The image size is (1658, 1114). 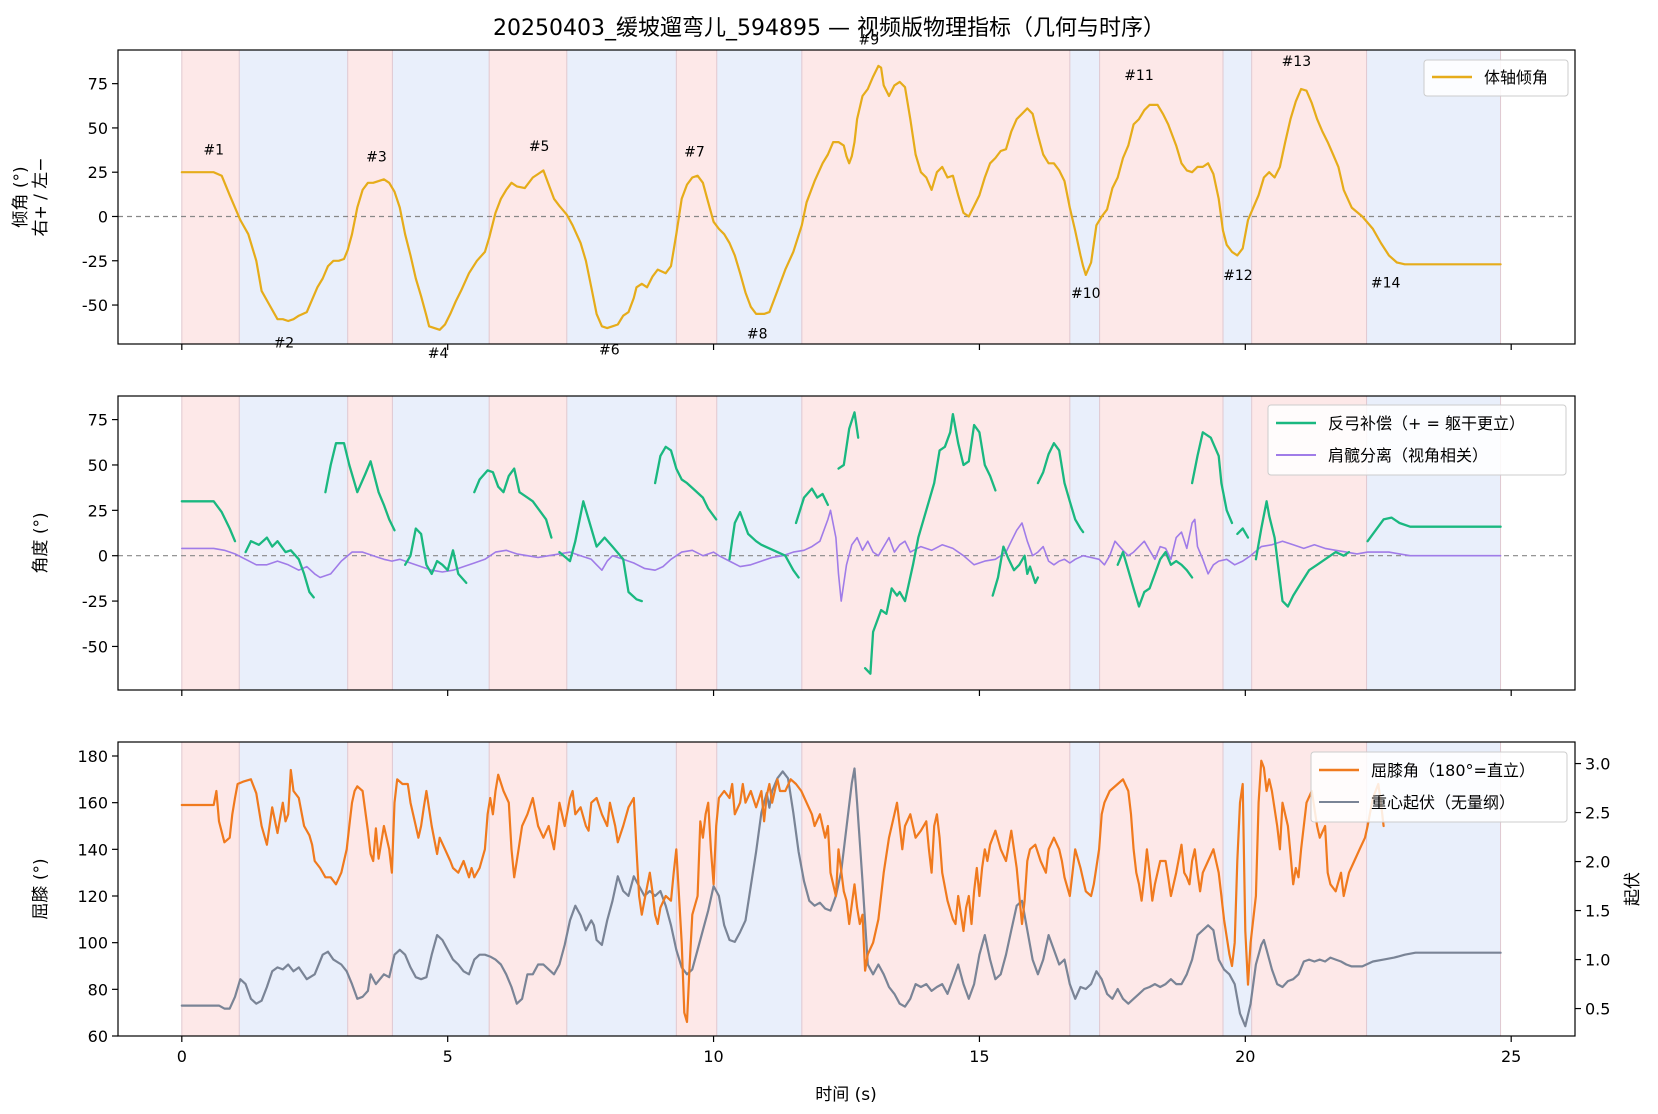 I want to click on y-tick-label: -50, so click(x=95, y=646).